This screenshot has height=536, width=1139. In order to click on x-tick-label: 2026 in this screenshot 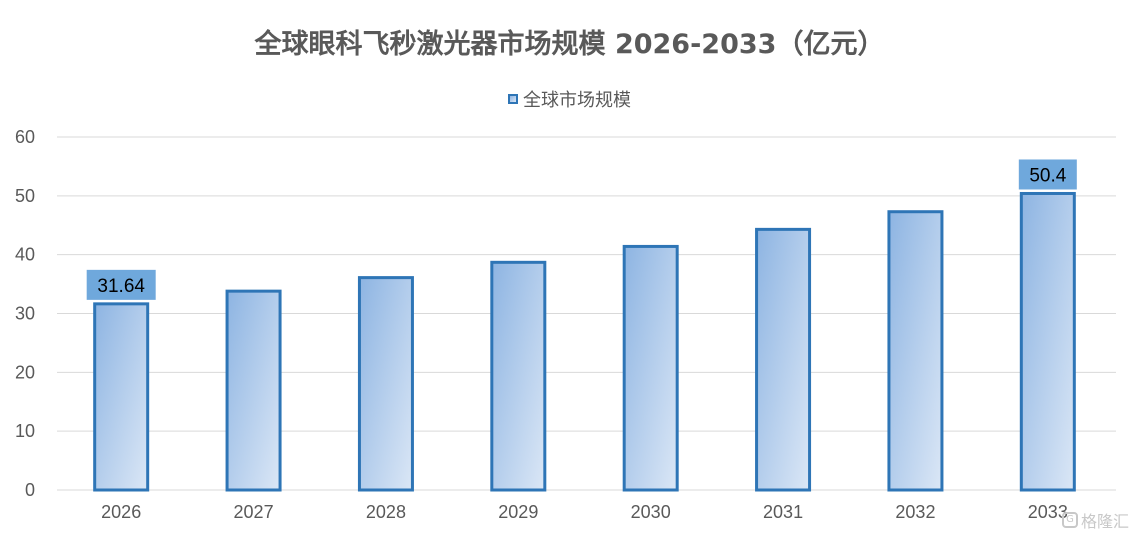, I will do `click(121, 512)`.